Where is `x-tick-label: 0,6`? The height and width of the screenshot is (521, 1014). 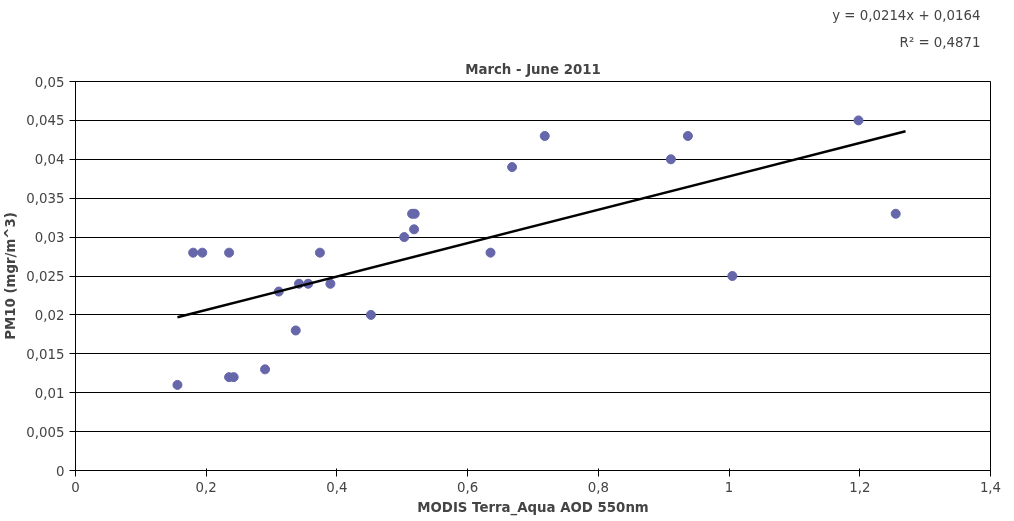 x-tick-label: 0,6 is located at coordinates (468, 487).